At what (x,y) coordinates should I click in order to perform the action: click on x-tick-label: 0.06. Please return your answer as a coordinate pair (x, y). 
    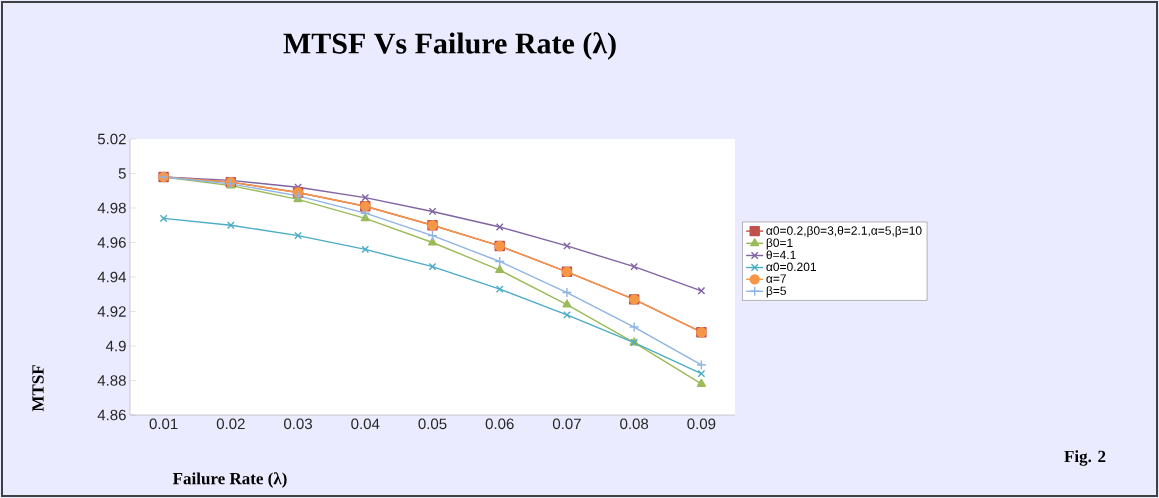
    Looking at the image, I should click on (499, 424).